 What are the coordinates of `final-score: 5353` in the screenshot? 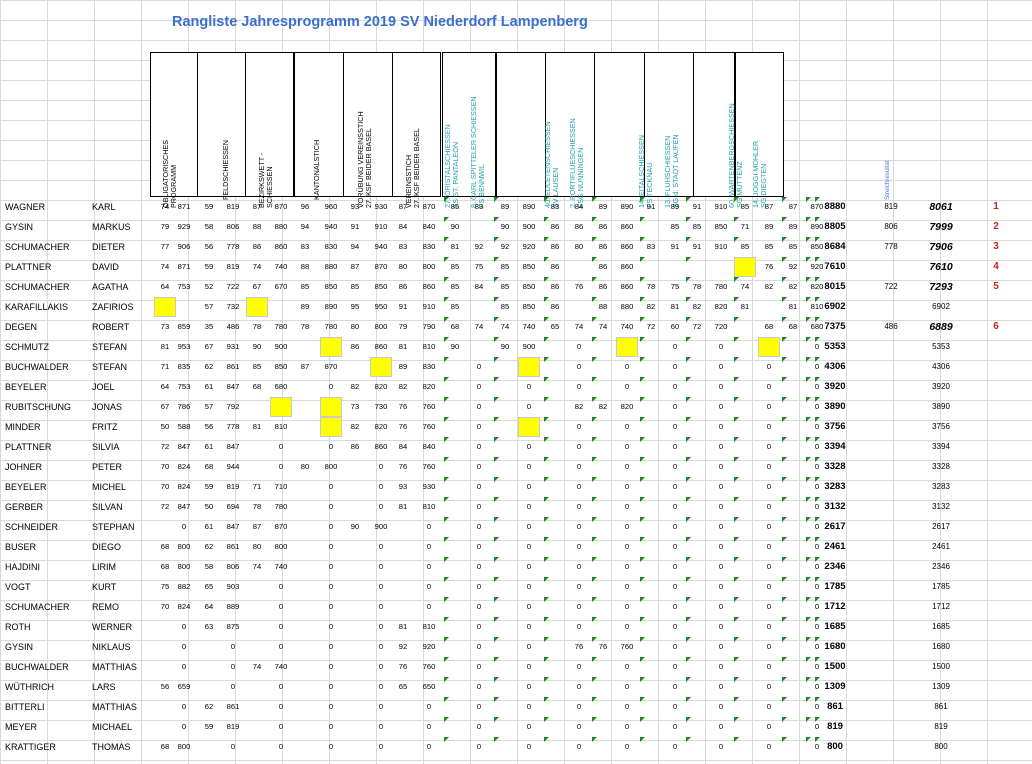 It's located at (941, 346).